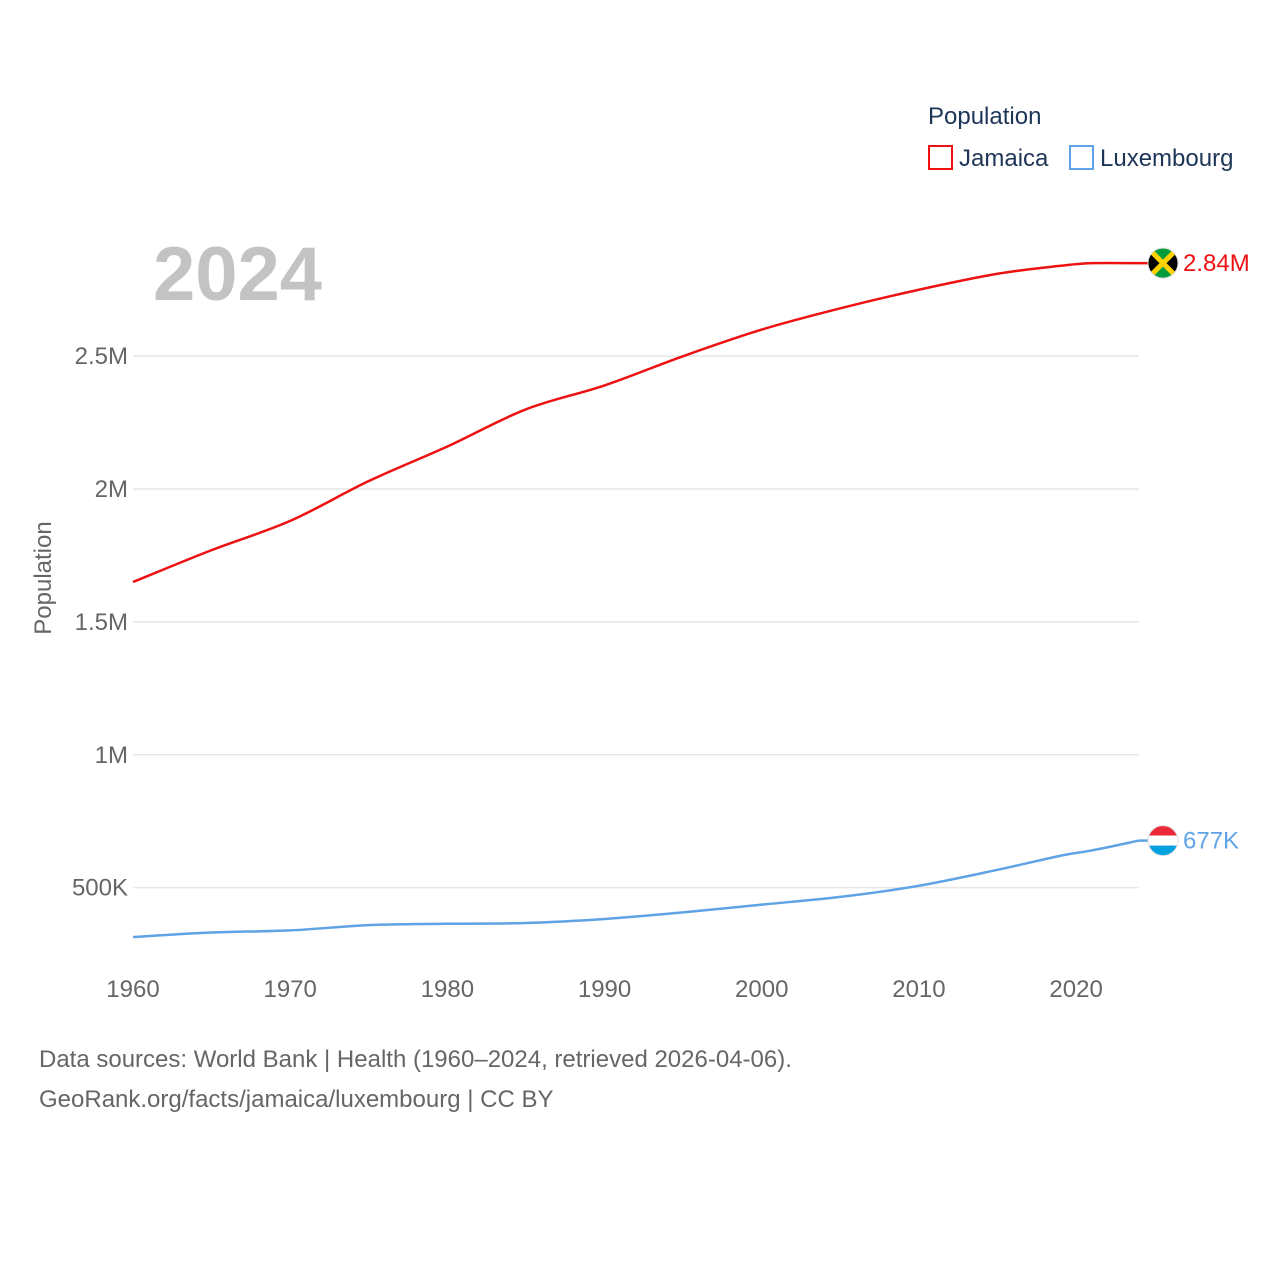 Image resolution: width=1280 pixels, height=1280 pixels. Describe the element at coordinates (101, 356) in the screenshot. I see `y-tick-label: 2.5M` at that location.